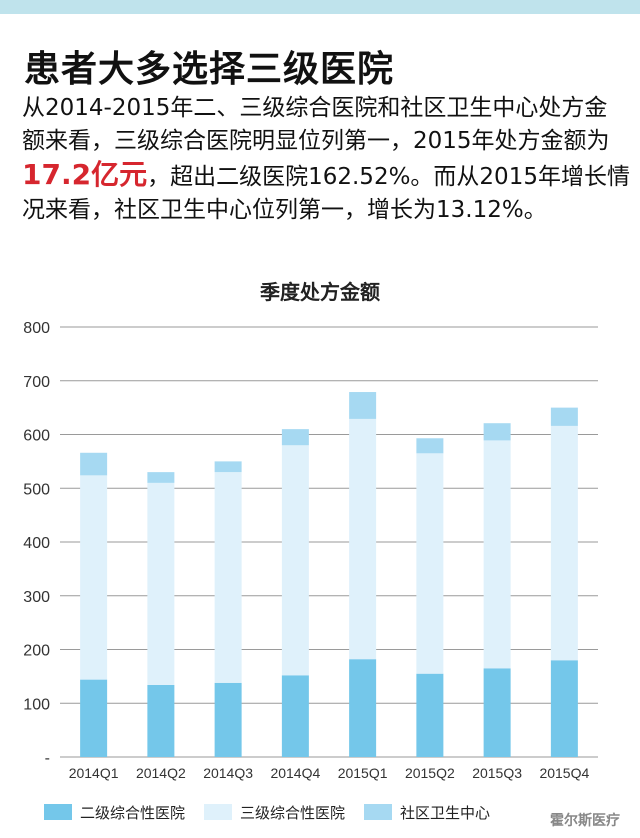  Describe the element at coordinates (564, 773) in the screenshot. I see `x-tick-label: 2015Q4` at that location.